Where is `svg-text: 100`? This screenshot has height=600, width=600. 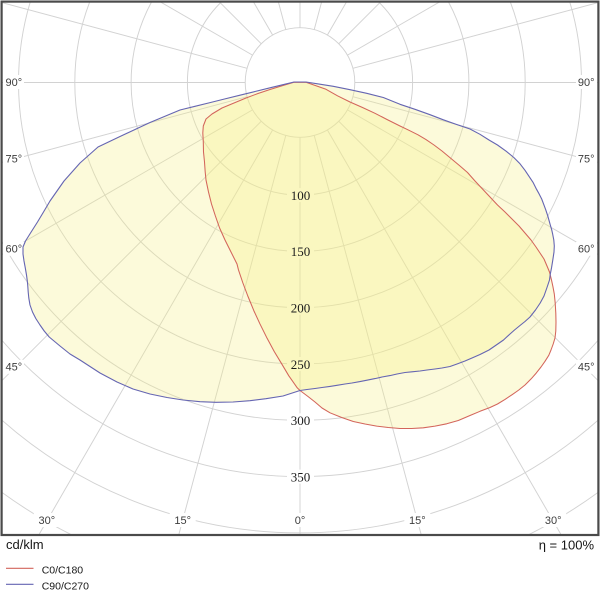
svg-text: 100 is located at coordinates (301, 195).